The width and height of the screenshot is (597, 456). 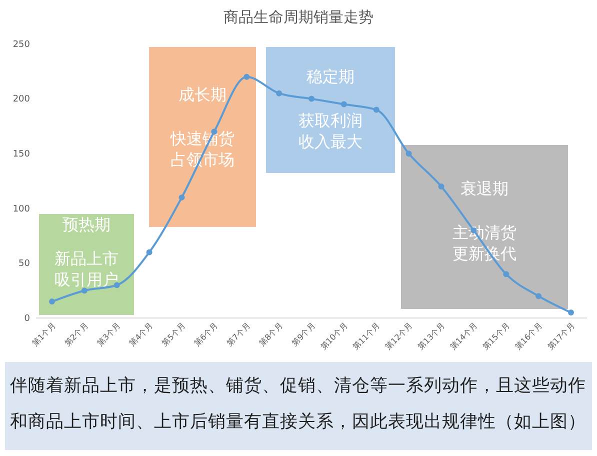 I want to click on x-tick-label: 第16个月, so click(x=528, y=336).